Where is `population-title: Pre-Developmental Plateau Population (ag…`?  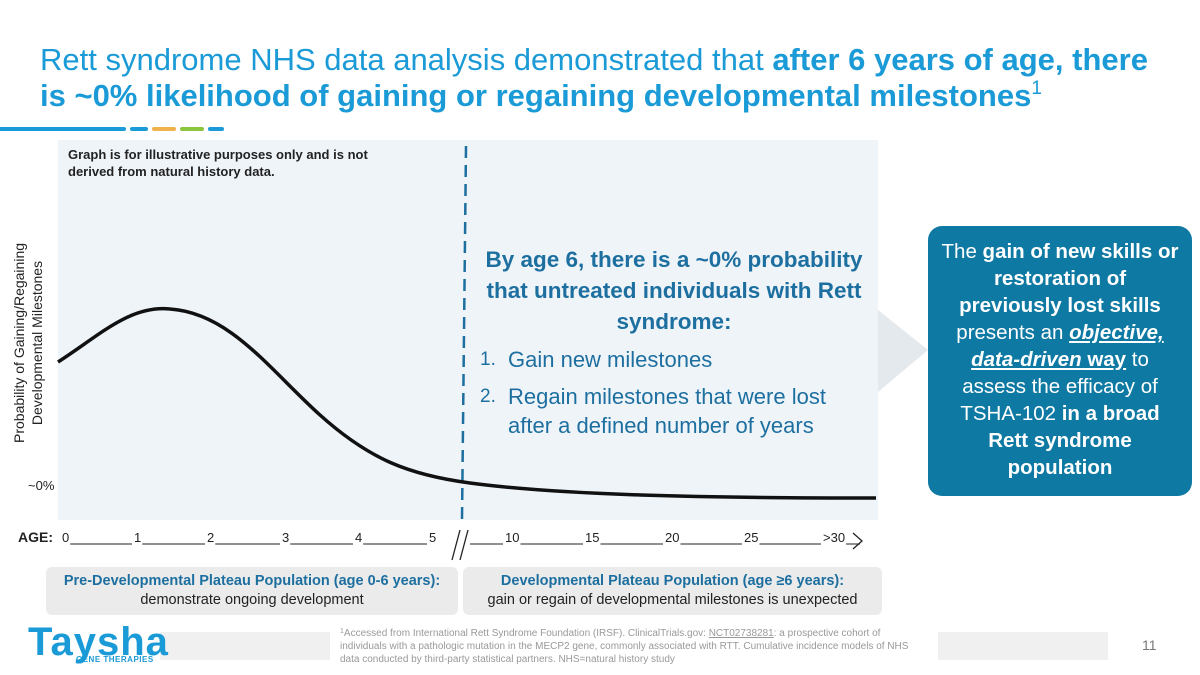 population-title: Pre-Developmental Plateau Population (ag… is located at coordinates (252, 581).